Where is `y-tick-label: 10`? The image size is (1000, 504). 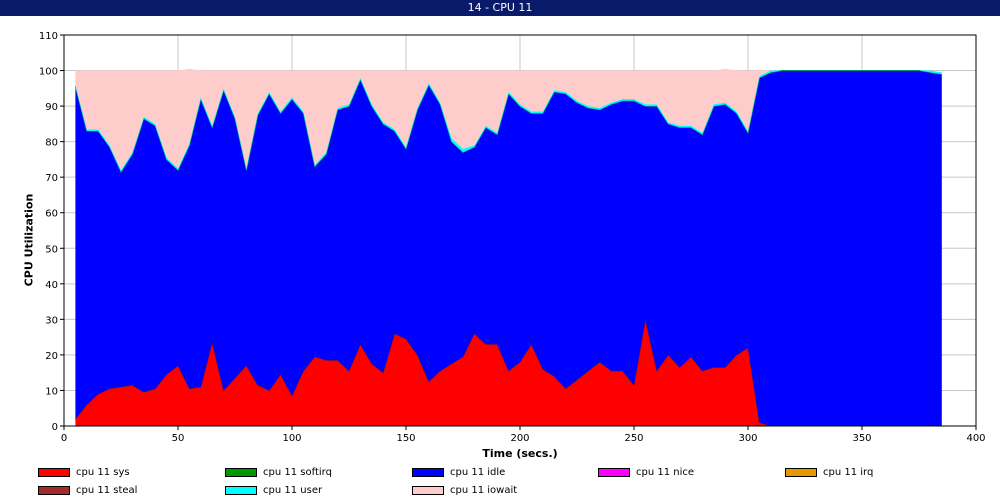
y-tick-label: 10 is located at coordinates (51, 391).